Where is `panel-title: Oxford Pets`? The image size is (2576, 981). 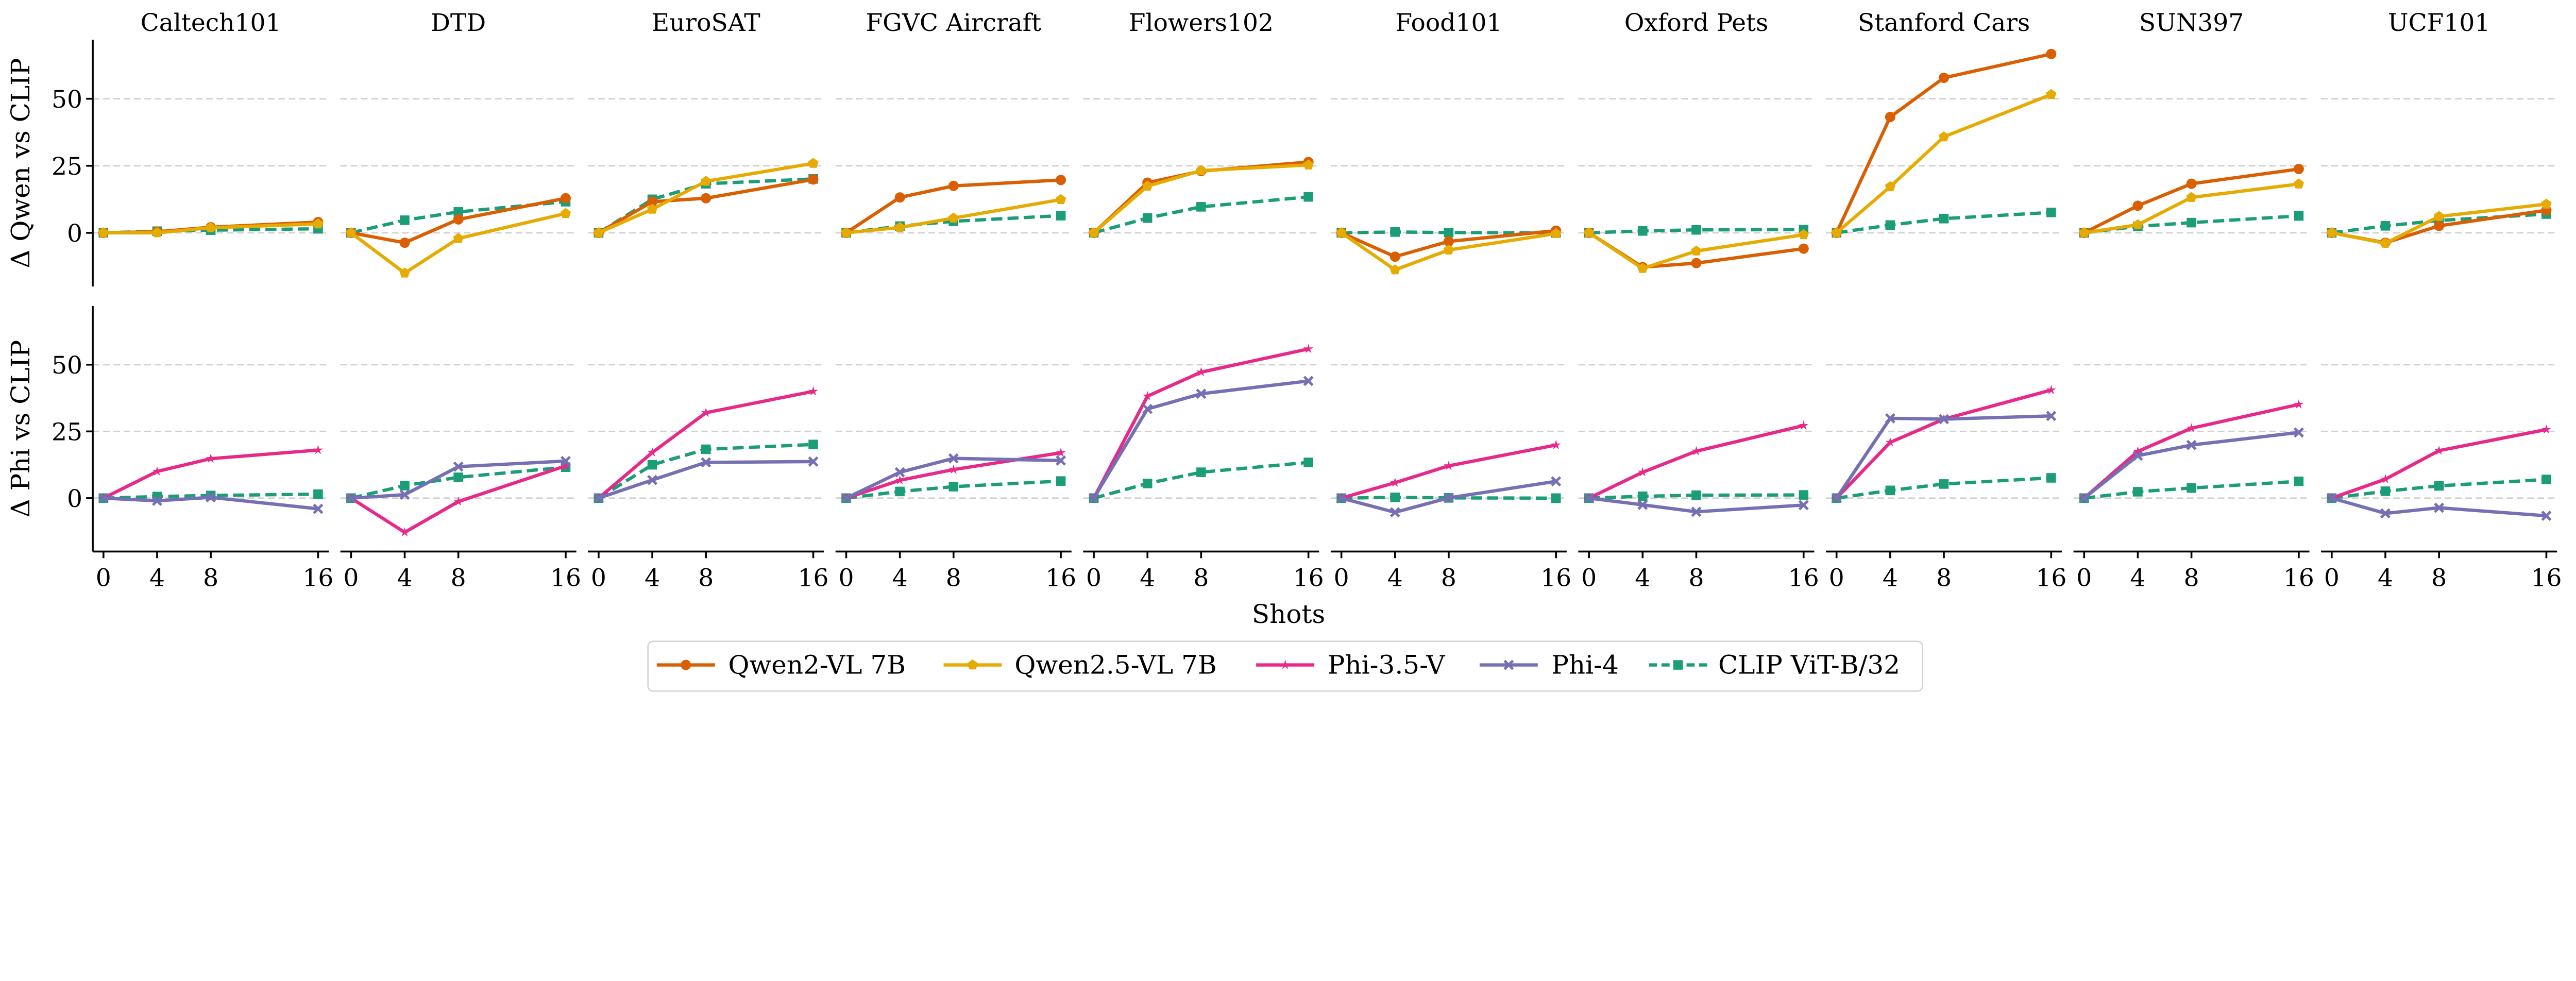
panel-title: Oxford Pets is located at coordinates (1696, 23).